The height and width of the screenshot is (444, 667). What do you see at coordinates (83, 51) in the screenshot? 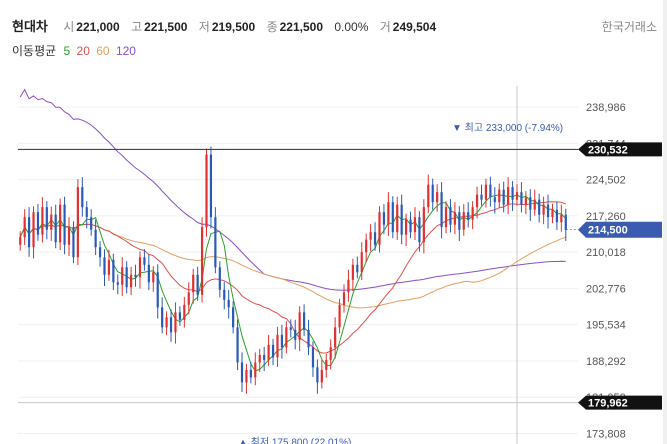
I see `ma20-legend: 20` at bounding box center [83, 51].